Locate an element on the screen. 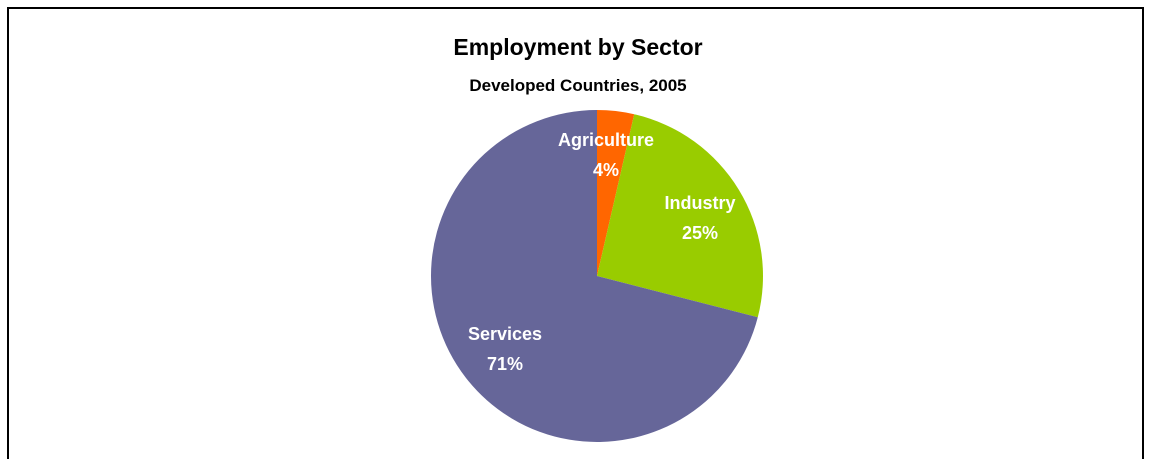  slice-label-industry: Industry is located at coordinates (699, 203).